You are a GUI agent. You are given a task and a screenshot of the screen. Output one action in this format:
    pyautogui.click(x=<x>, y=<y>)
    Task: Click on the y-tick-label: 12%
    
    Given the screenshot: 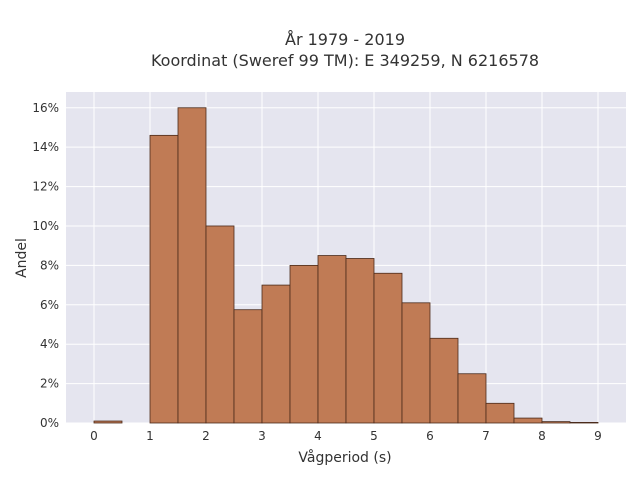 What is the action you would take?
    pyautogui.click(x=45, y=187)
    